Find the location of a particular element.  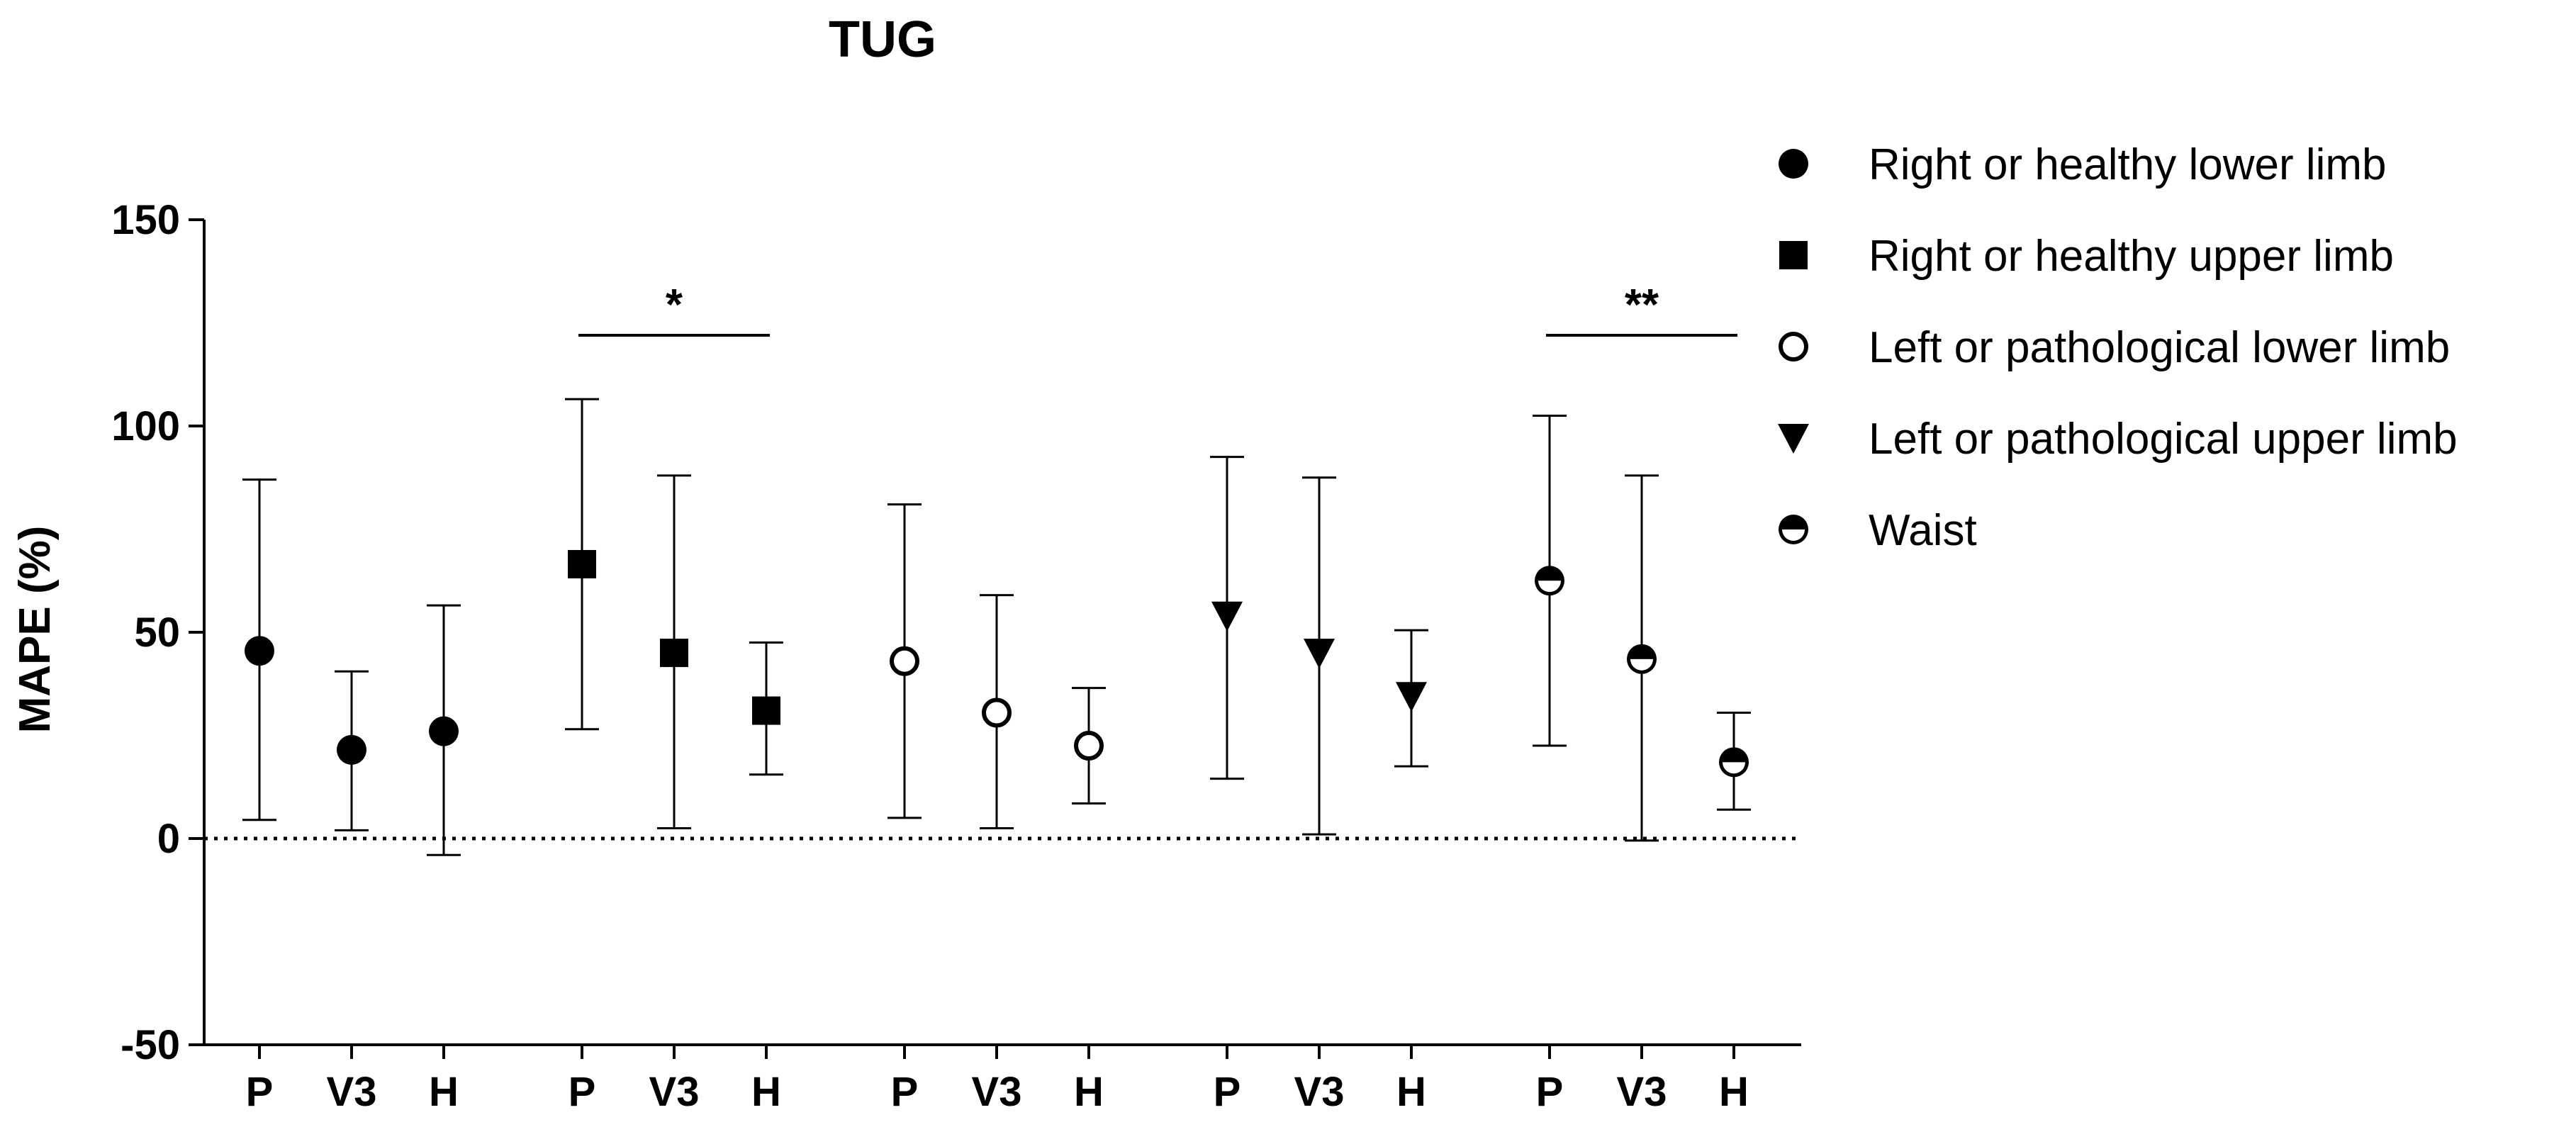

legend-label: Waist is located at coordinates (1923, 530).